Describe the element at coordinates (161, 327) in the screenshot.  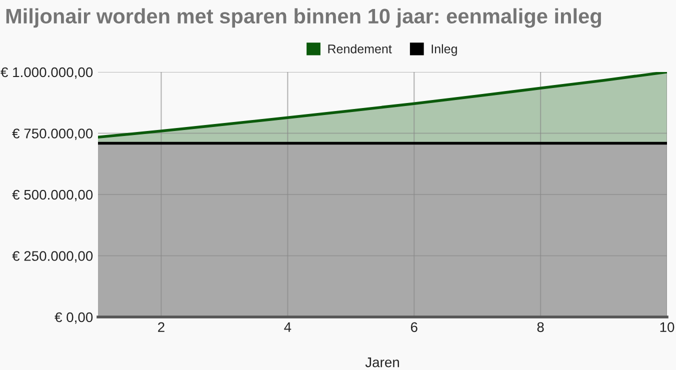
I see `x-tick-label: 2` at that location.